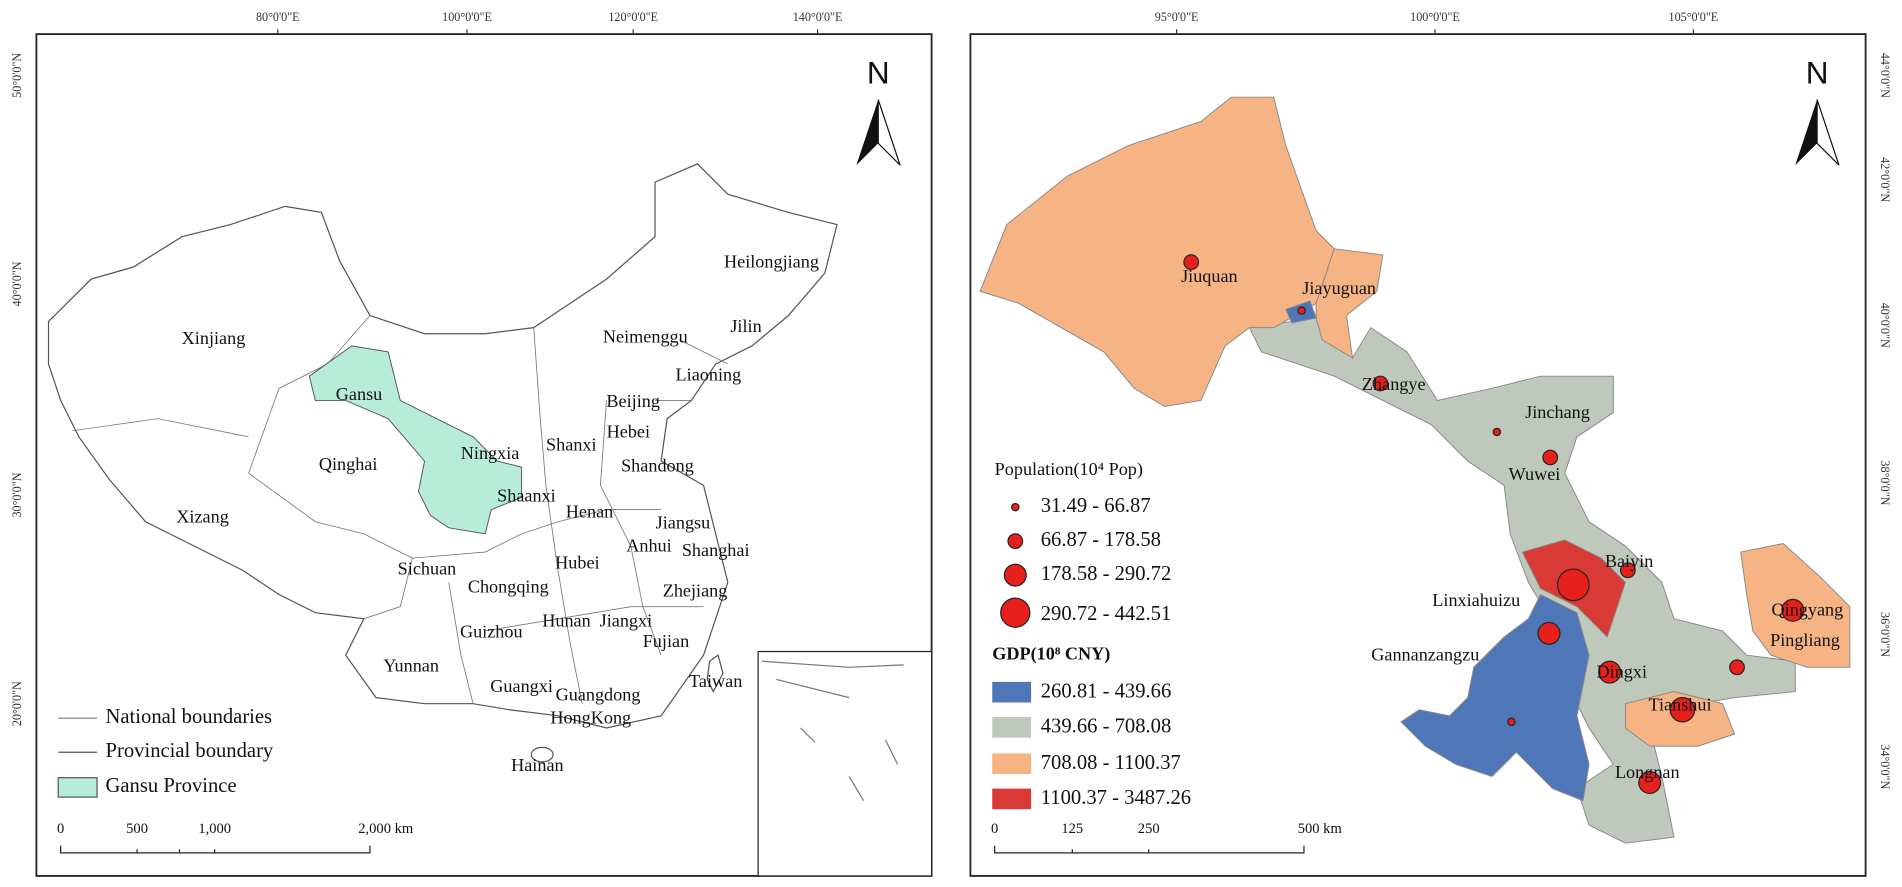  What do you see at coordinates (628, 431) in the screenshot?
I see `region-label: Hebei` at bounding box center [628, 431].